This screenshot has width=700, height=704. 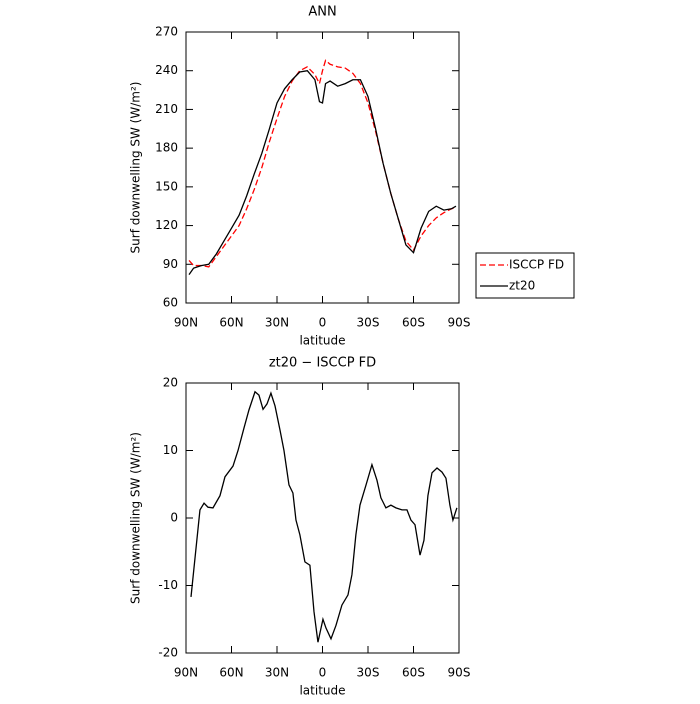 I want to click on y-tick-label: 120, so click(x=166, y=225).